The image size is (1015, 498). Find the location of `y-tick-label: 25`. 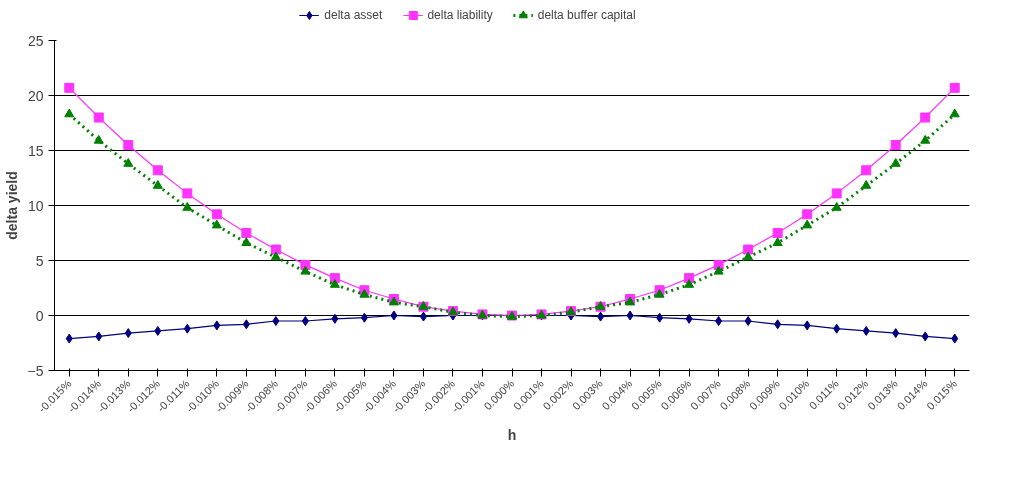

y-tick-label: 25 is located at coordinates (35, 40).